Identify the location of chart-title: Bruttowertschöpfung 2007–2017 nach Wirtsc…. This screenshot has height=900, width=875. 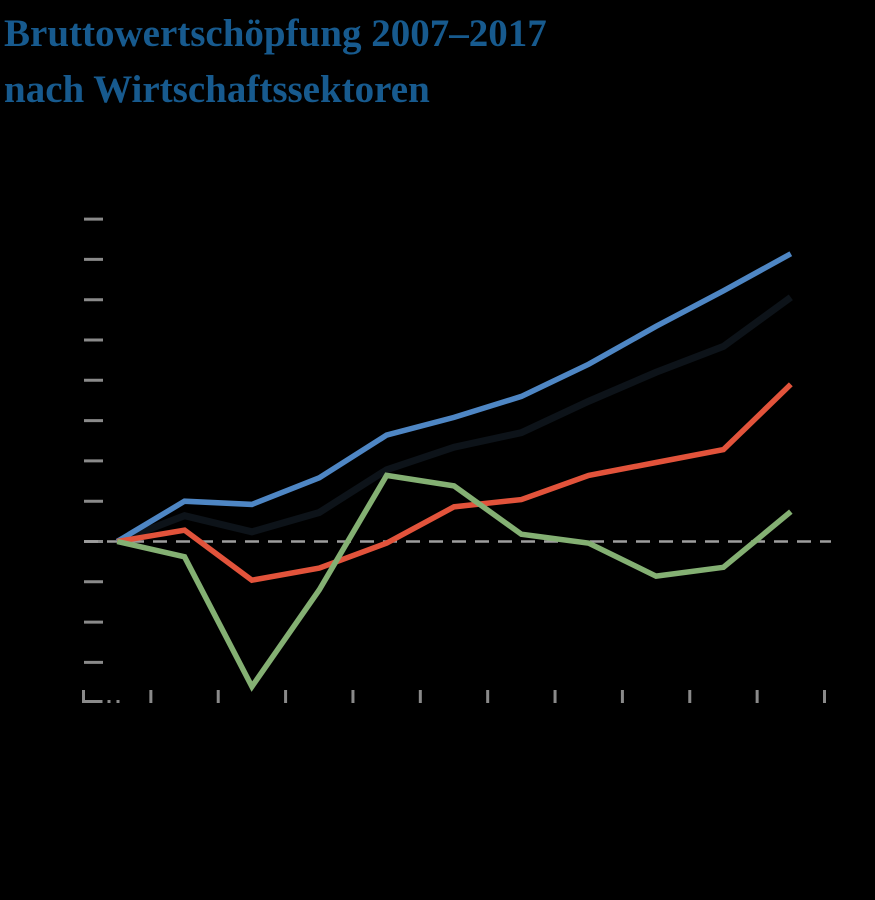
(275, 62).